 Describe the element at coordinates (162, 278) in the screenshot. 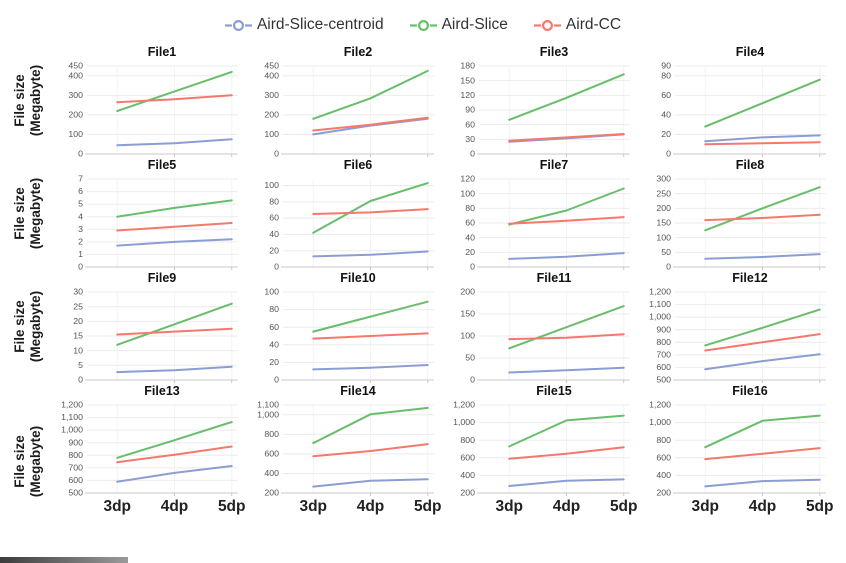

I see `chart-title: File9` at that location.